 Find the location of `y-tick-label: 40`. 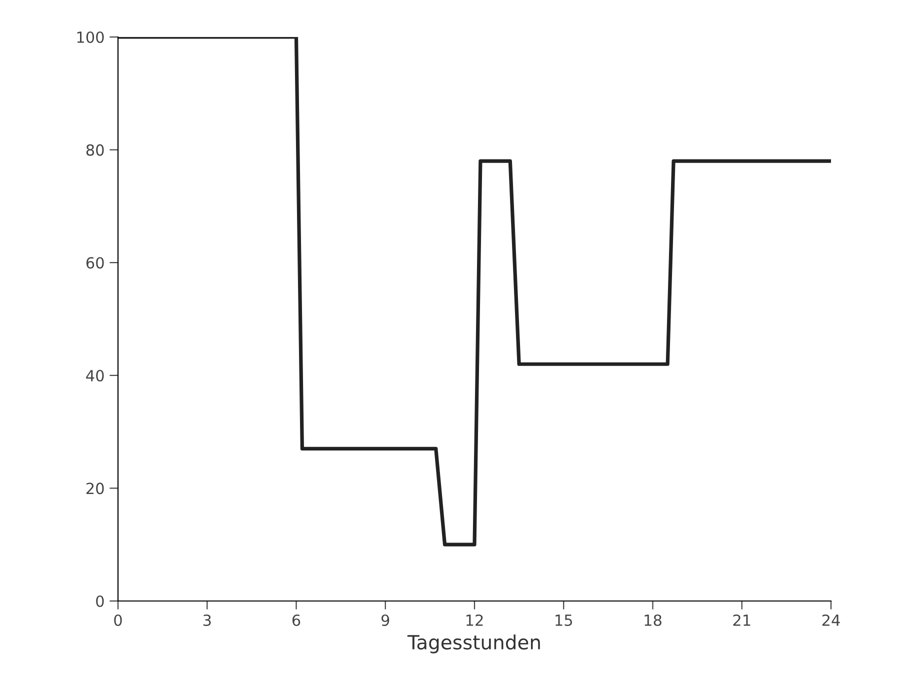

y-tick-label: 40 is located at coordinates (95, 376).